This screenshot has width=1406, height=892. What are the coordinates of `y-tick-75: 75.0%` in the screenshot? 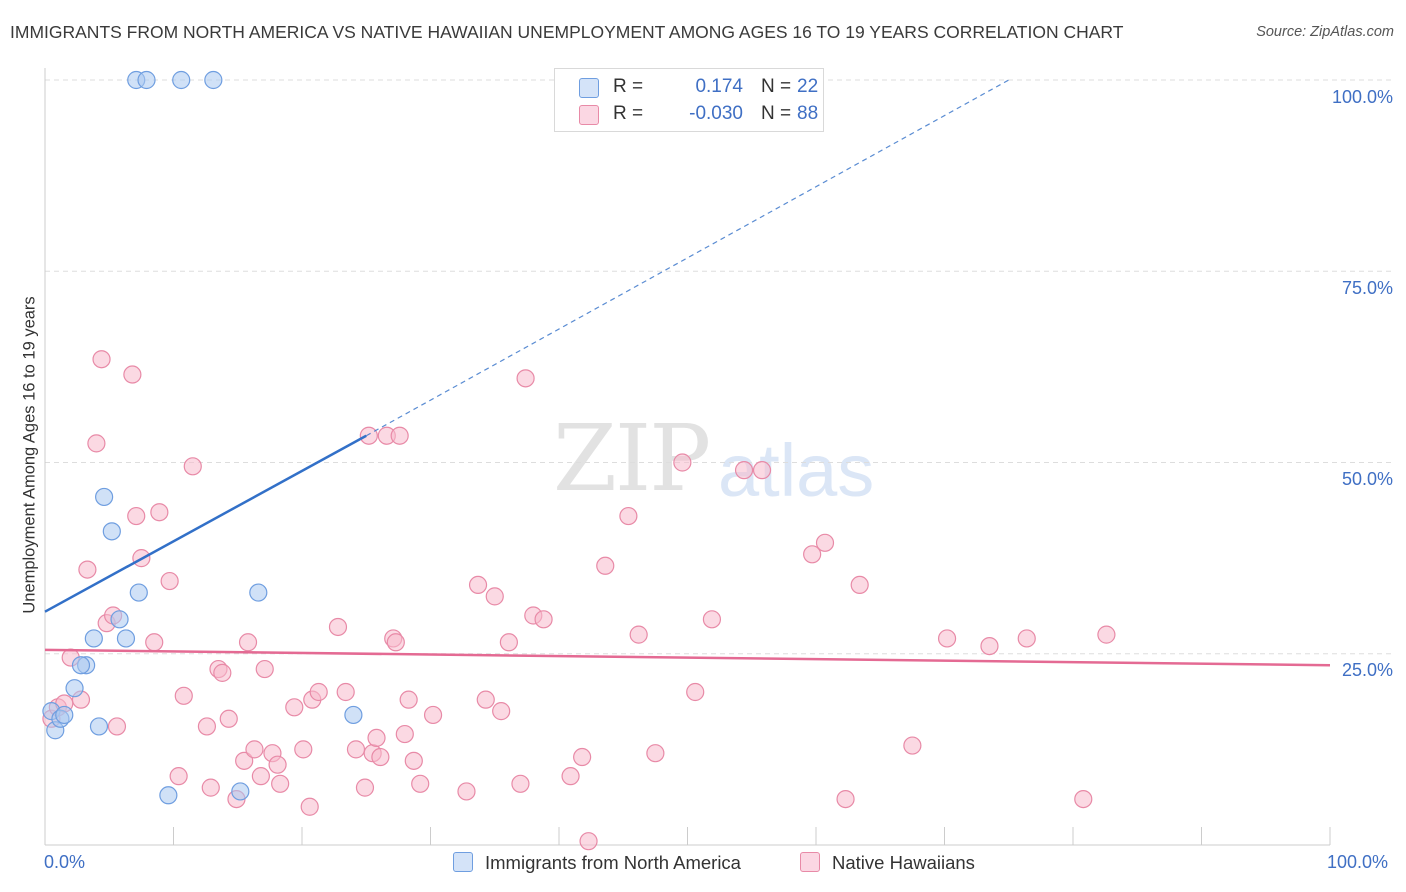 It's located at (1367, 288).